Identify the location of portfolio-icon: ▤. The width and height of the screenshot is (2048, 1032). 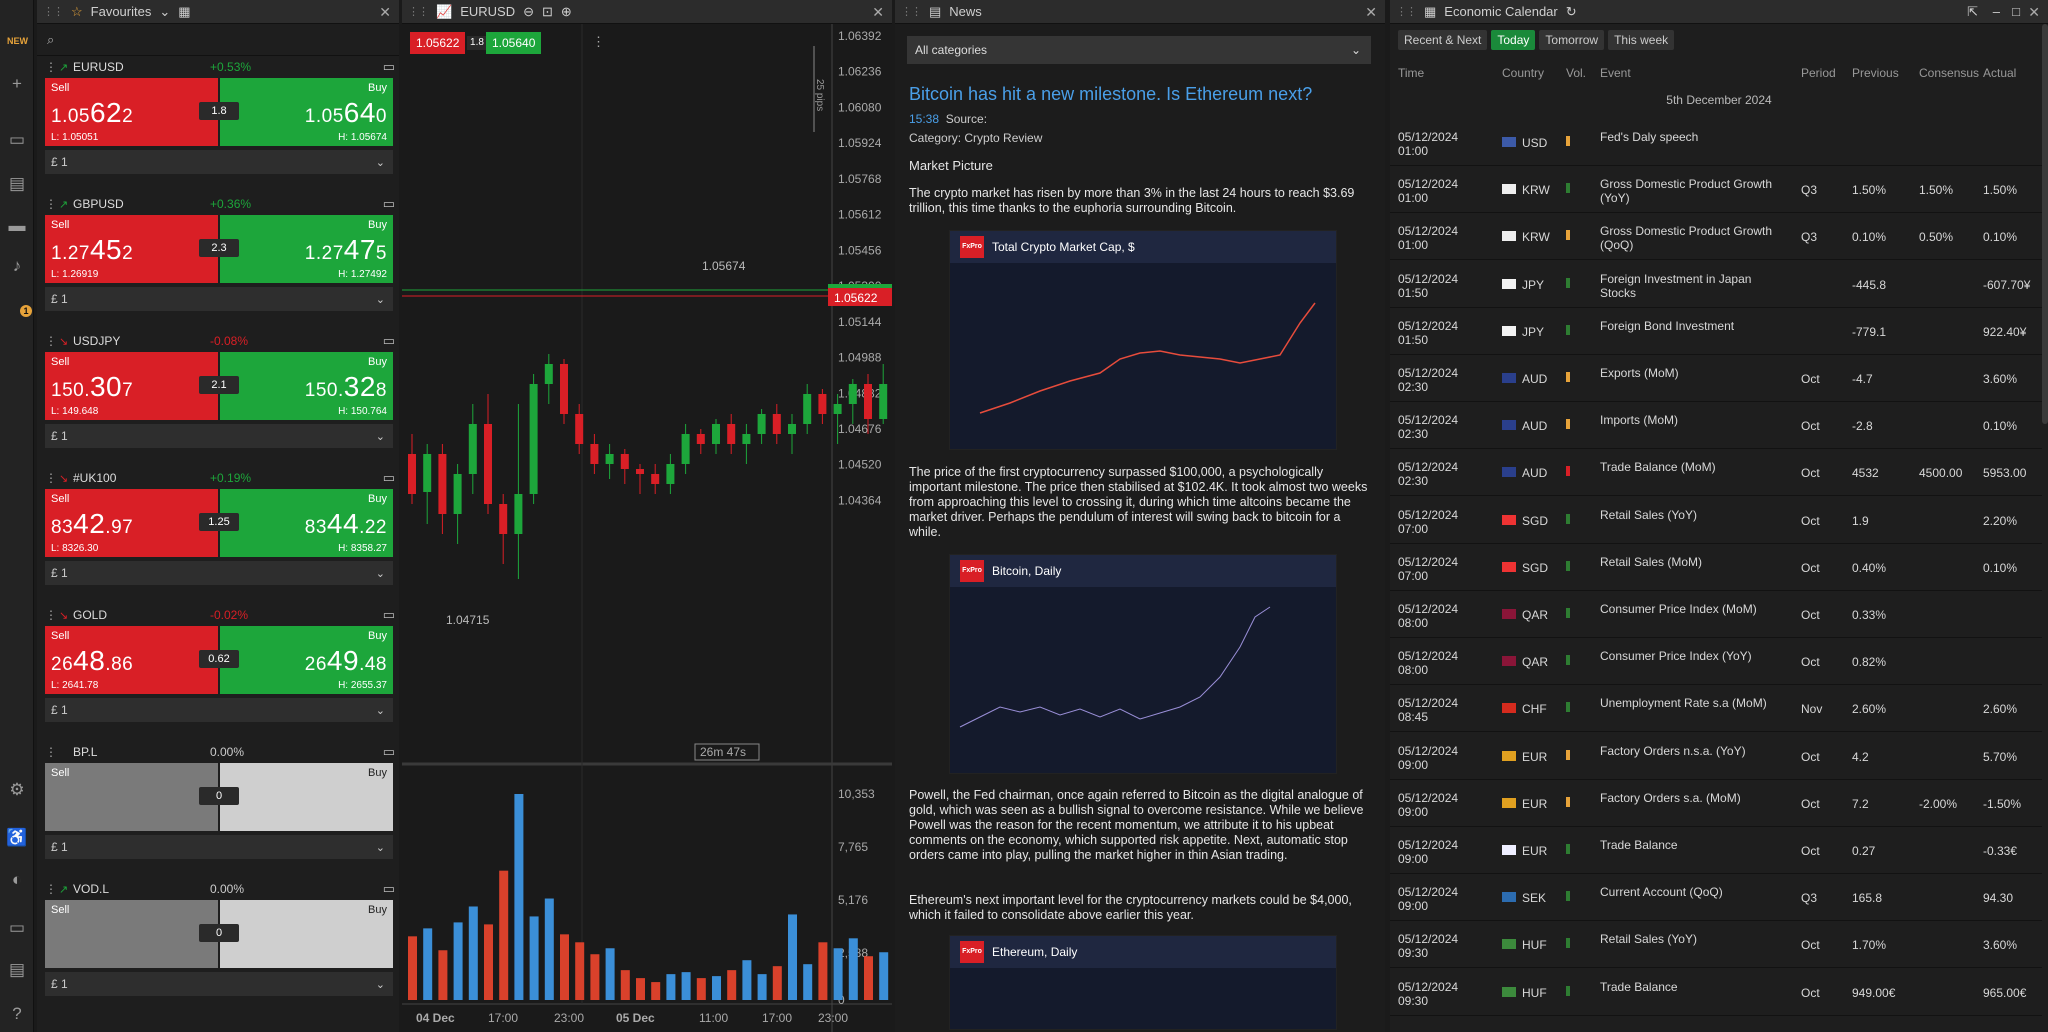
(17, 183).